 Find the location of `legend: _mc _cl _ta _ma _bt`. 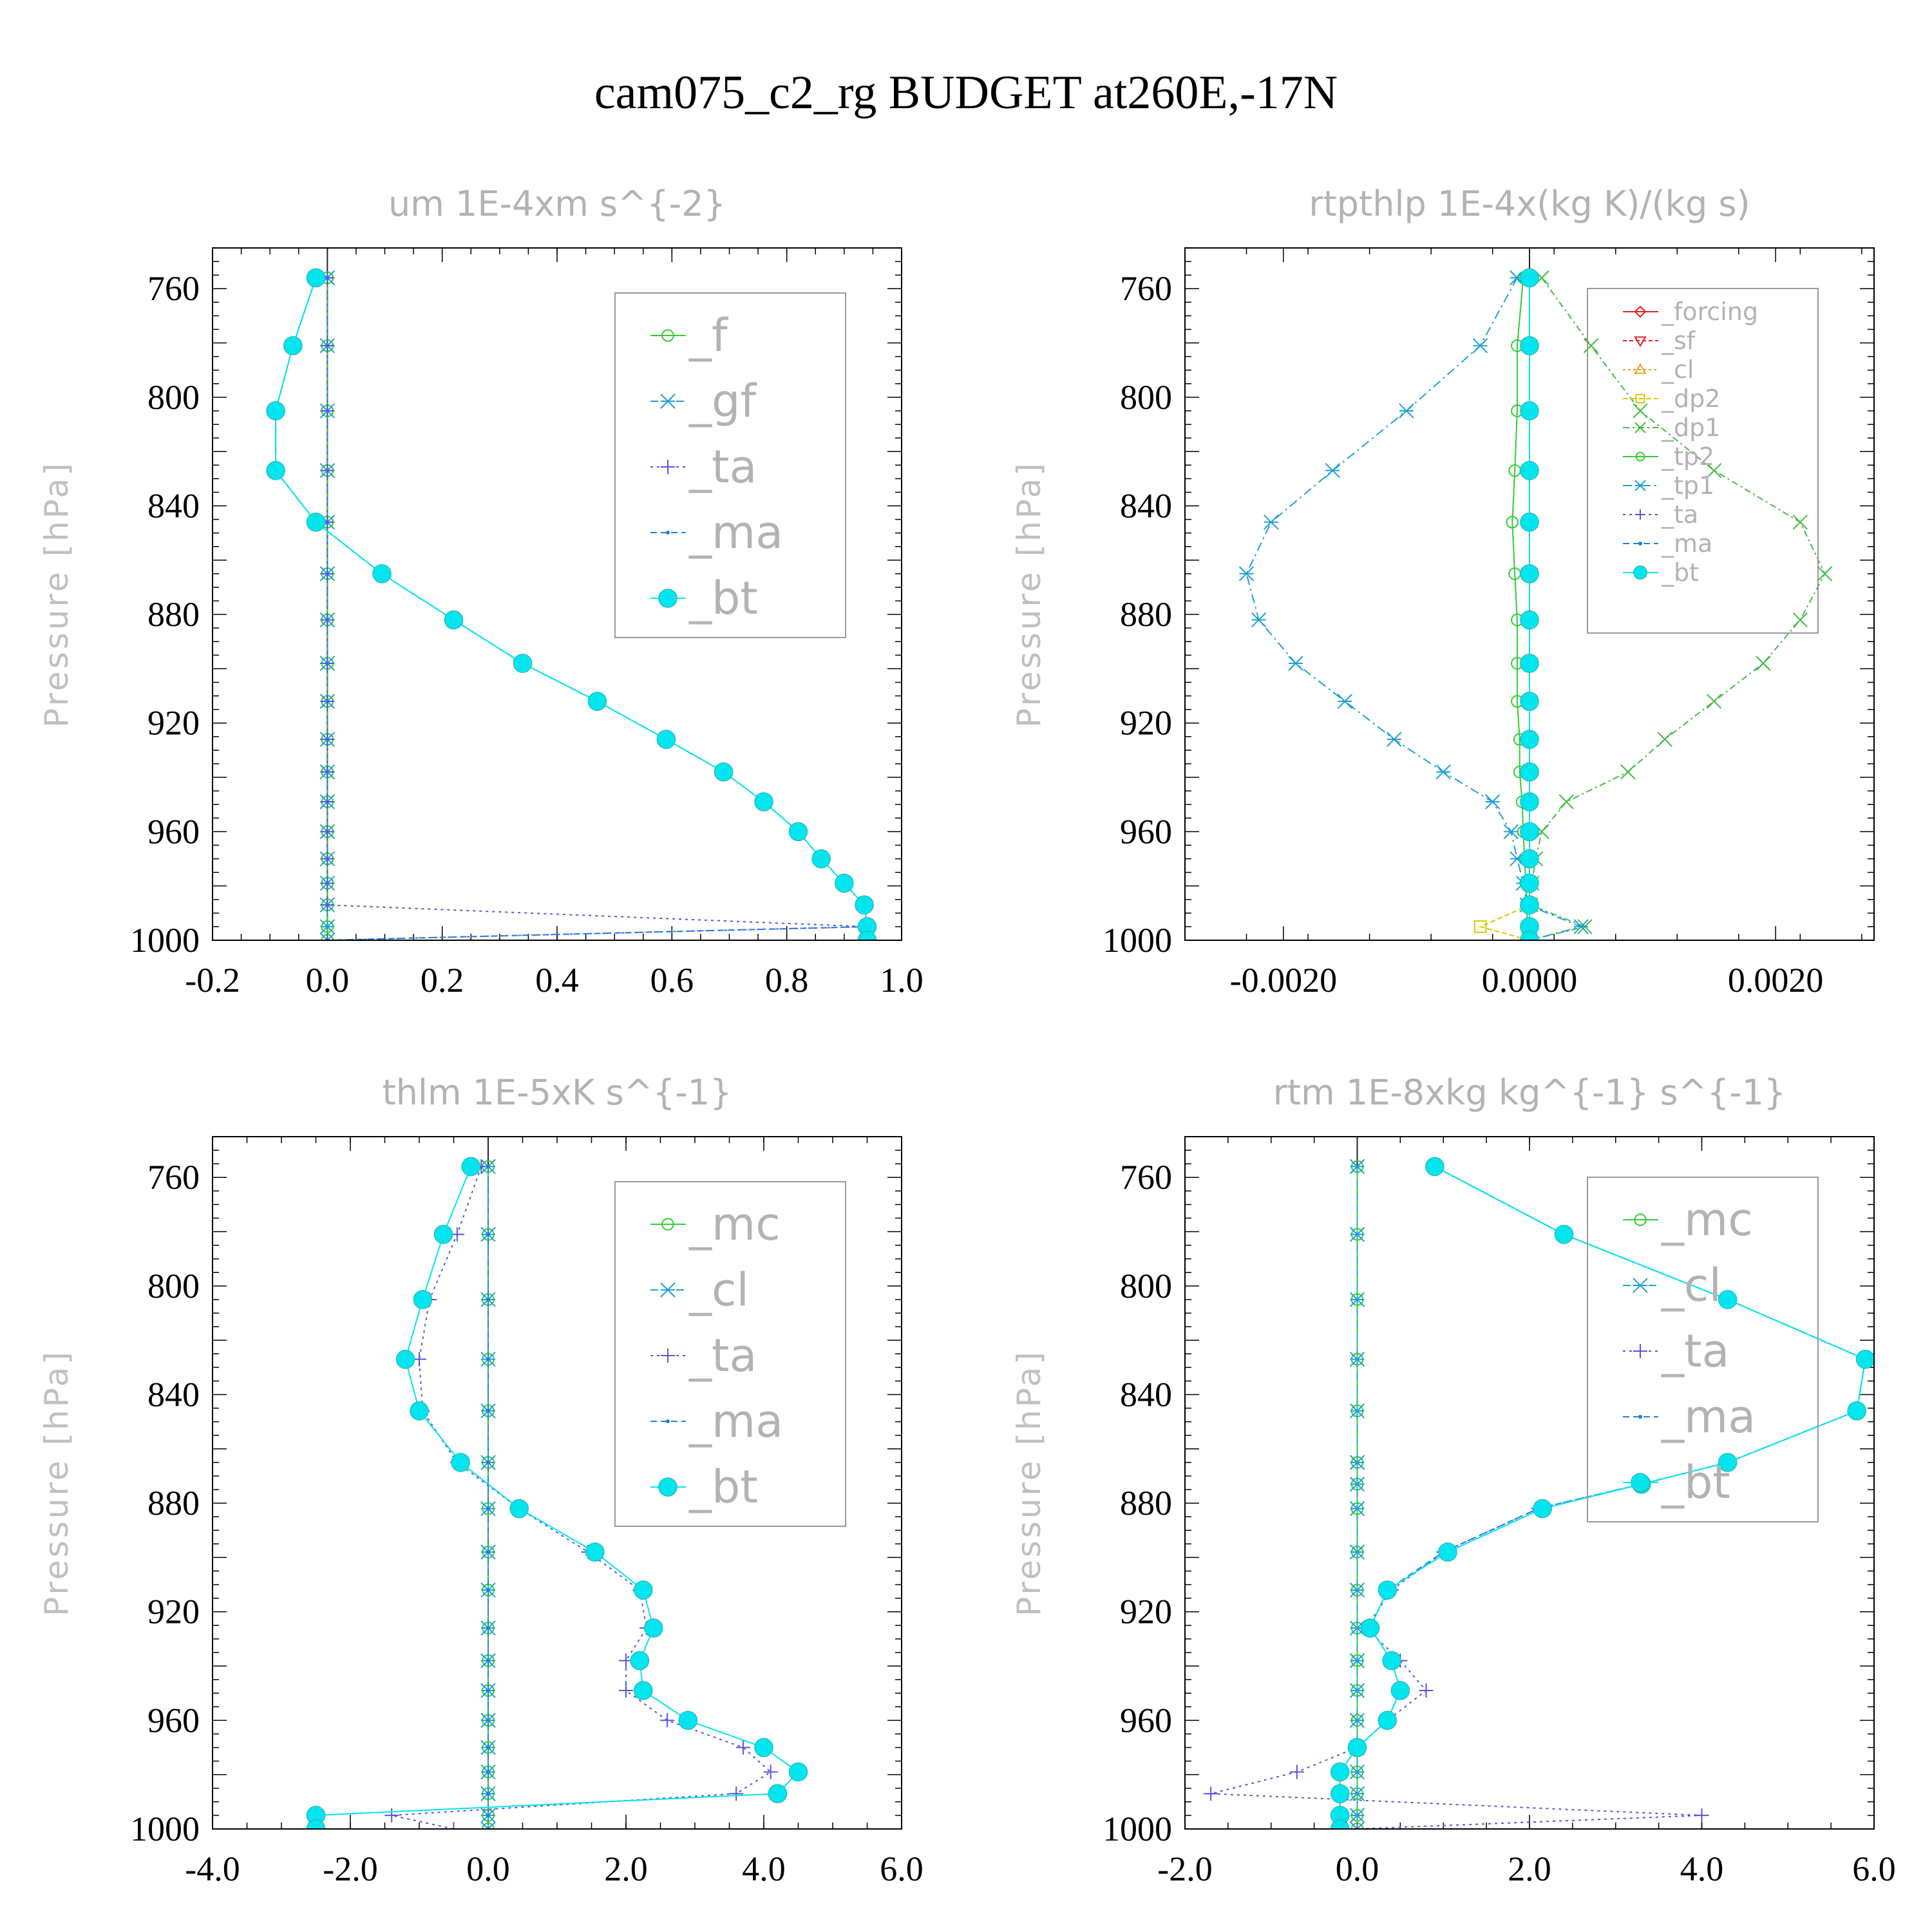

legend: _mc _cl _ta _ma _bt is located at coordinates (1703, 1349).